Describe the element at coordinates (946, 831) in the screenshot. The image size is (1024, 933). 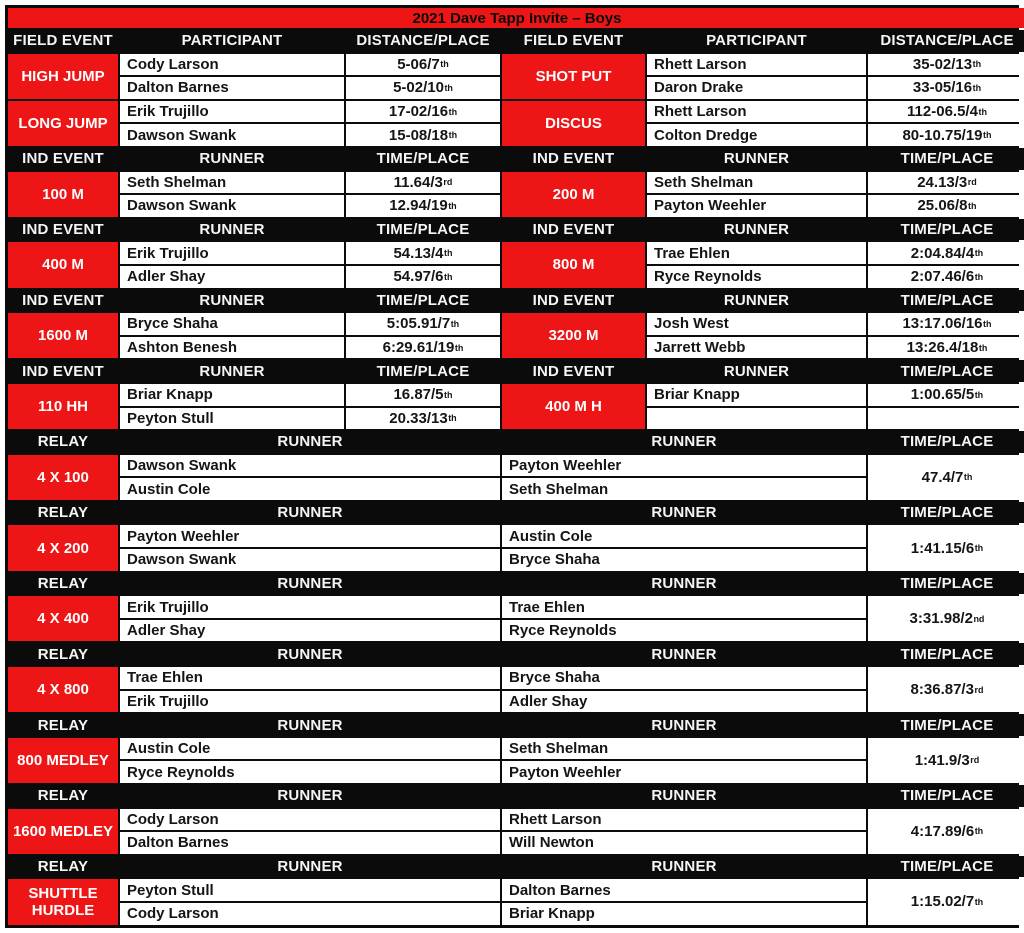
I see `relay-time-cell: 4:17.89/6 th` at that location.